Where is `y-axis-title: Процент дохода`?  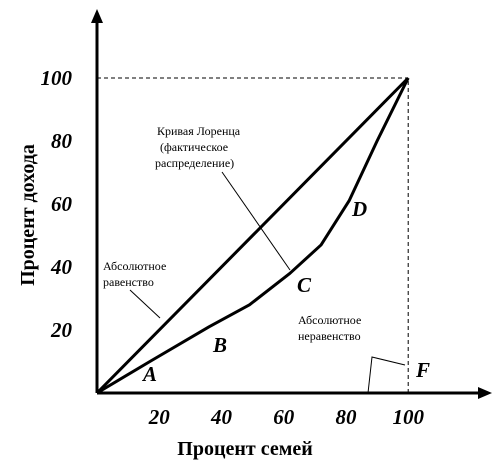
y-axis-title: Процент дохода is located at coordinates (28, 215).